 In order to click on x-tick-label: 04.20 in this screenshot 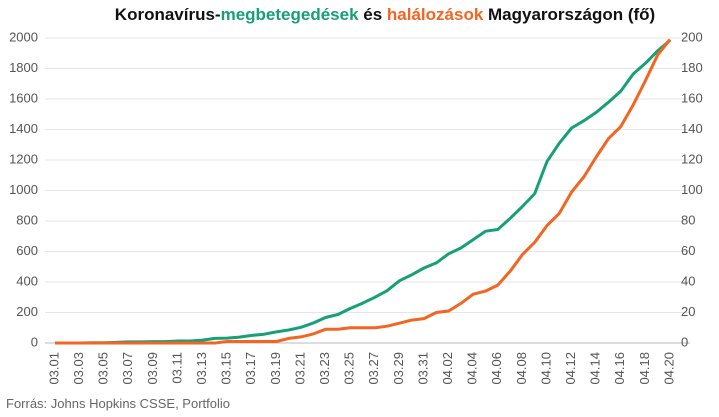, I will do `click(668, 368)`.